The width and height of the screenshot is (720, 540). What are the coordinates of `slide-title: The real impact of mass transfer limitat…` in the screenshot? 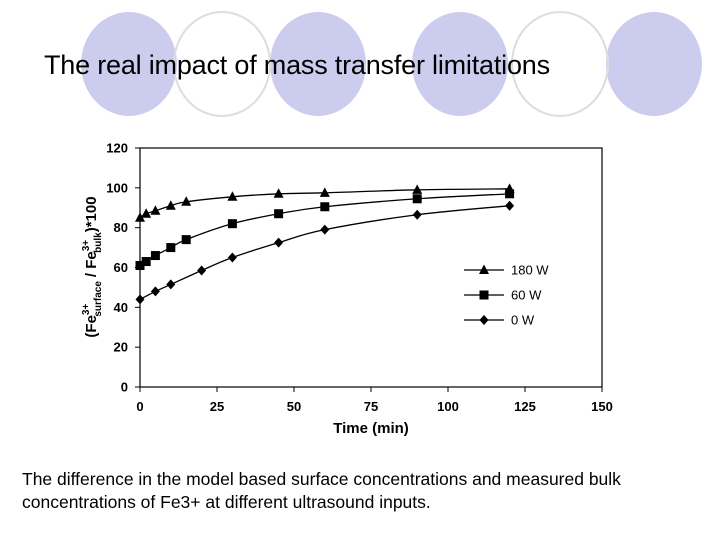 It's located at (297, 65).